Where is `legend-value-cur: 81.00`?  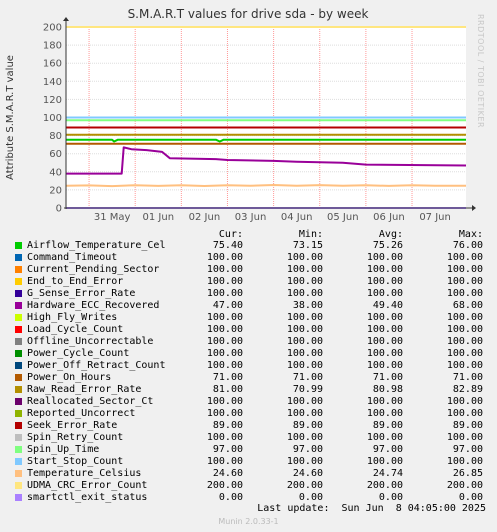 legend-value-cur: 81.00 is located at coordinates (227, 389).